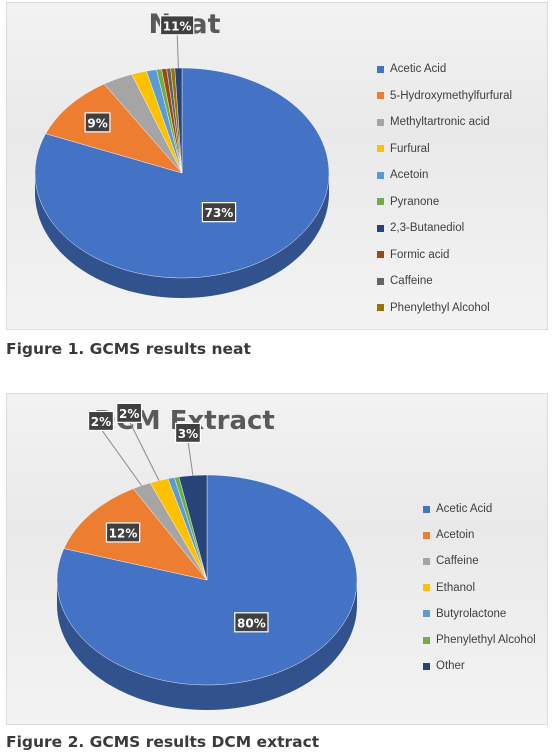  What do you see at coordinates (177, 51) in the screenshot?
I see `leader-line-2-3-butanediol` at bounding box center [177, 51].